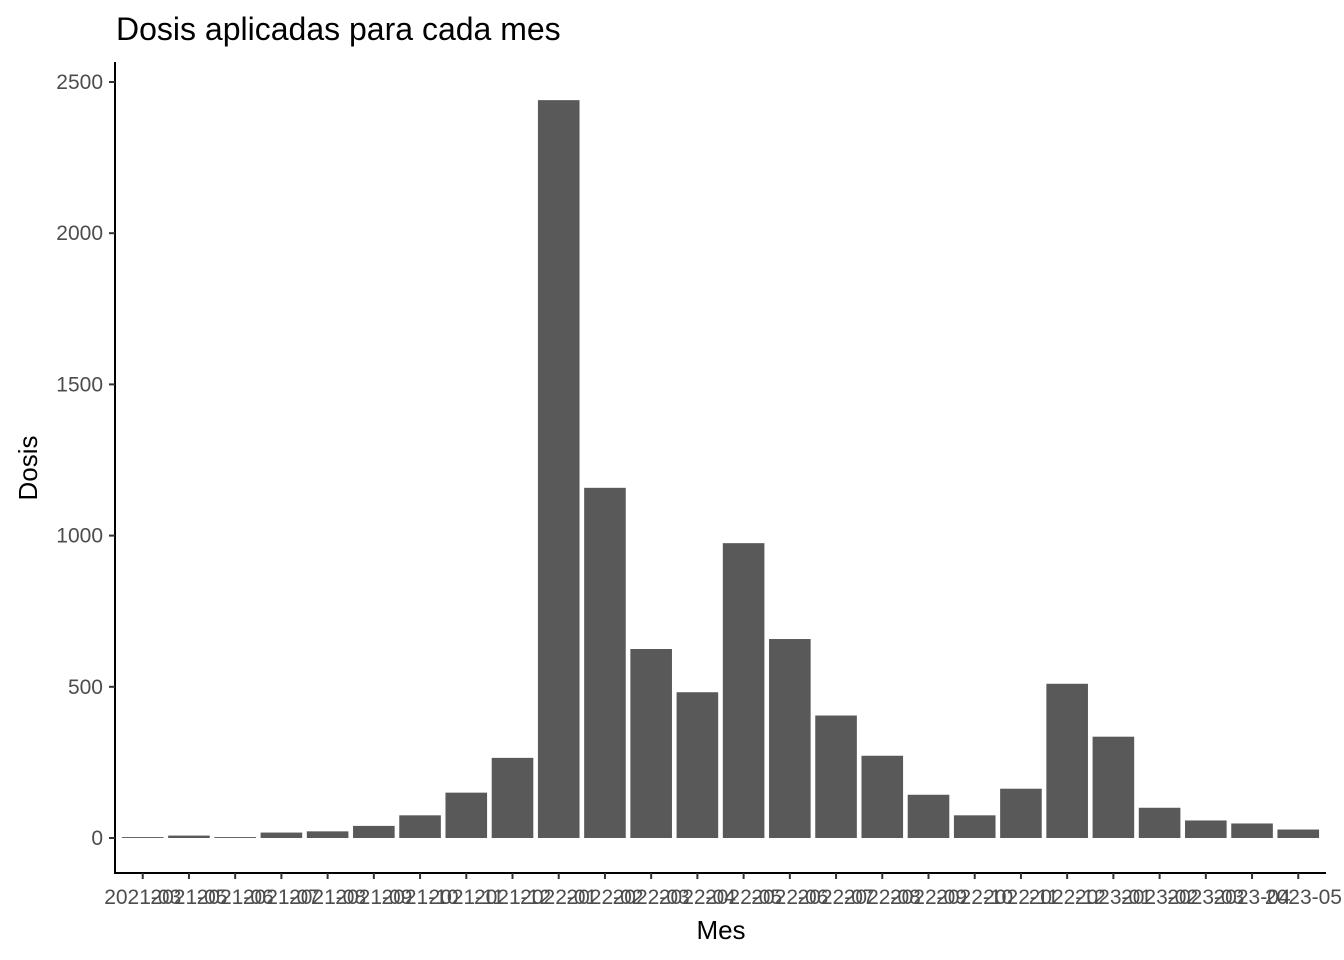 Image resolution: width=1344 pixels, height=960 pixels. What do you see at coordinates (512, 897) in the screenshot?
I see `x-tick-label: 2021-12` at bounding box center [512, 897].